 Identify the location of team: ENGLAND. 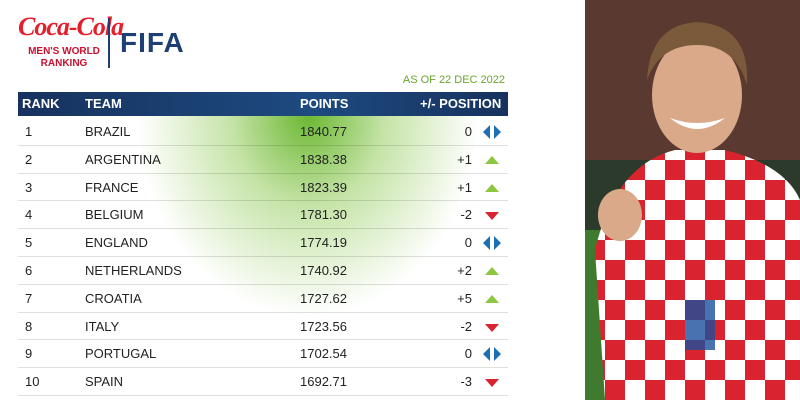
(116, 243).